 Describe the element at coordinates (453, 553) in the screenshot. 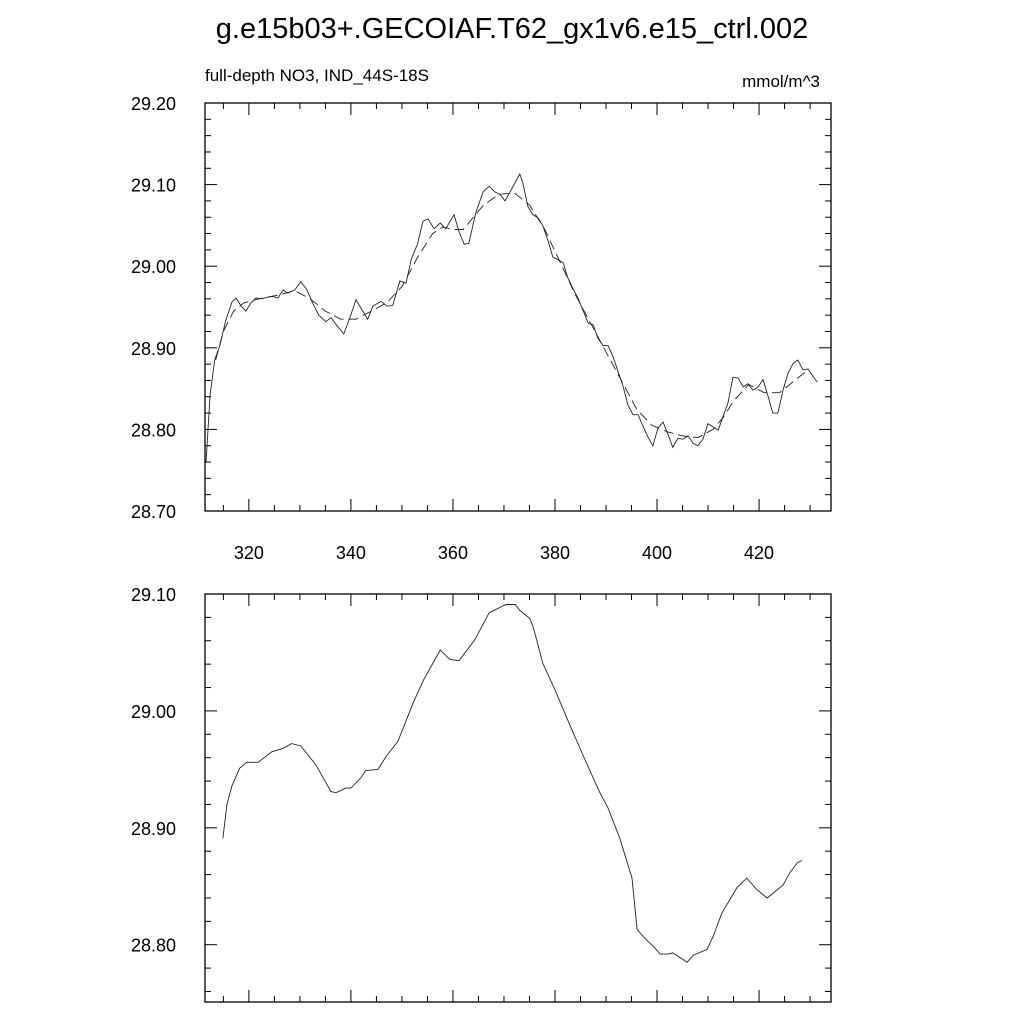

I see `x-tick-label: 360` at that location.